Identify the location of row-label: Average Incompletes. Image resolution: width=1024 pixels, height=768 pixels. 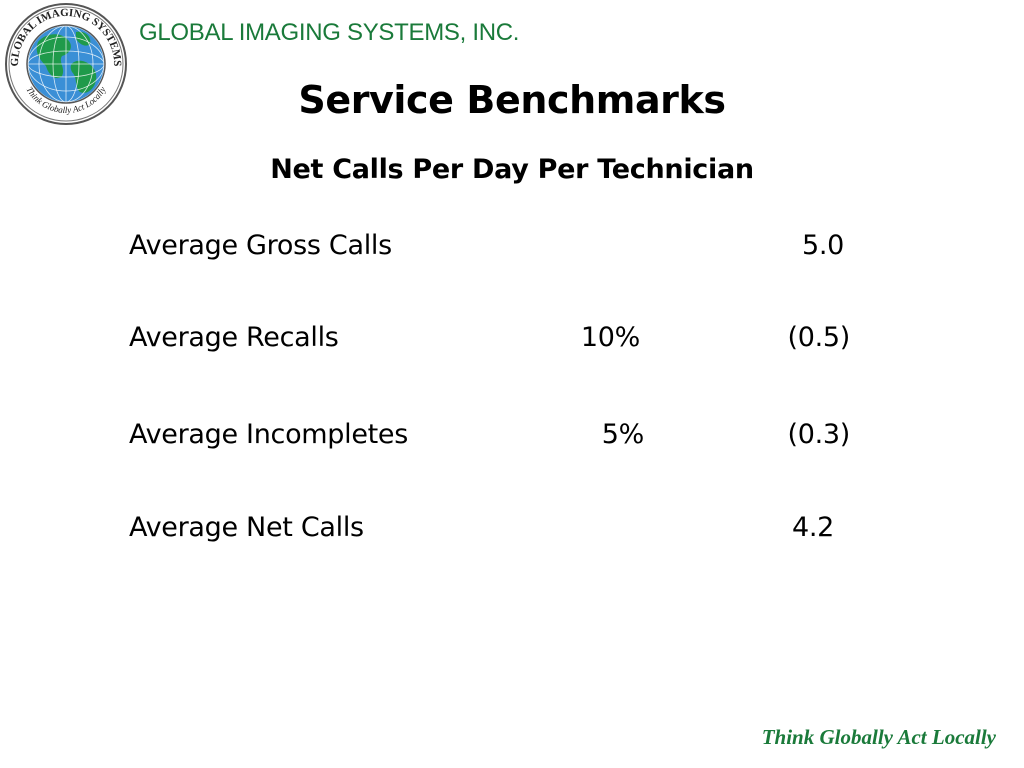
(269, 434).